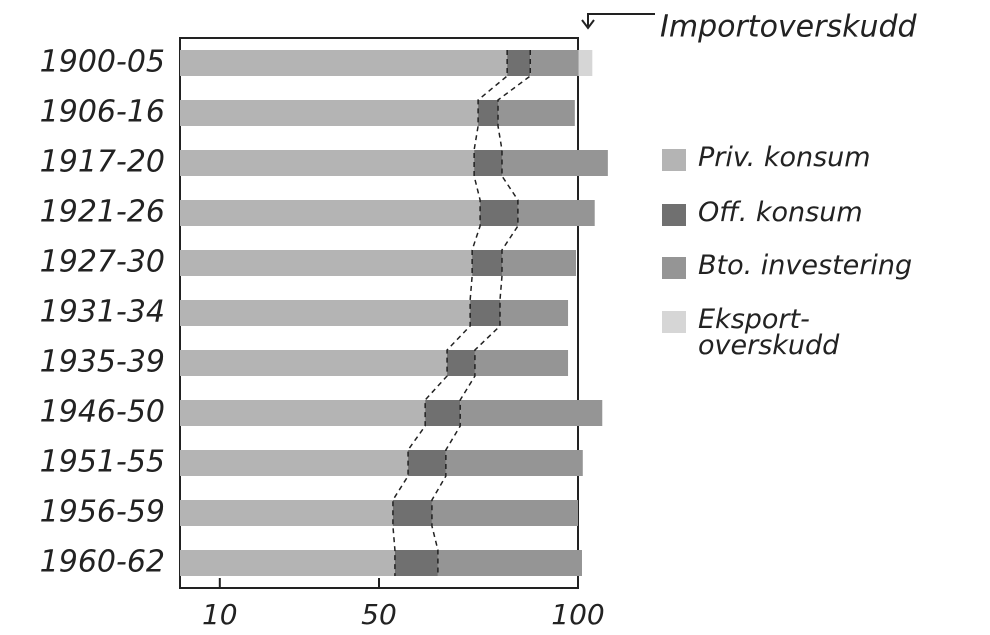 The width and height of the screenshot is (990, 635). What do you see at coordinates (102, 162) in the screenshot?
I see `y-tick-label: 1917-20` at bounding box center [102, 162].